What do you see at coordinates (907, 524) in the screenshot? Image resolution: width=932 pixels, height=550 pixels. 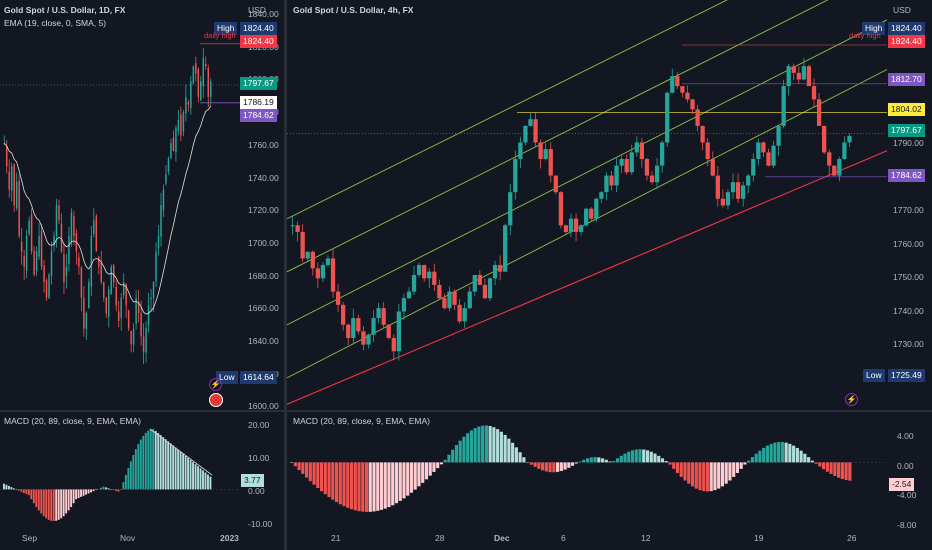 I see `price-tick-label: -8.00` at bounding box center [907, 524].